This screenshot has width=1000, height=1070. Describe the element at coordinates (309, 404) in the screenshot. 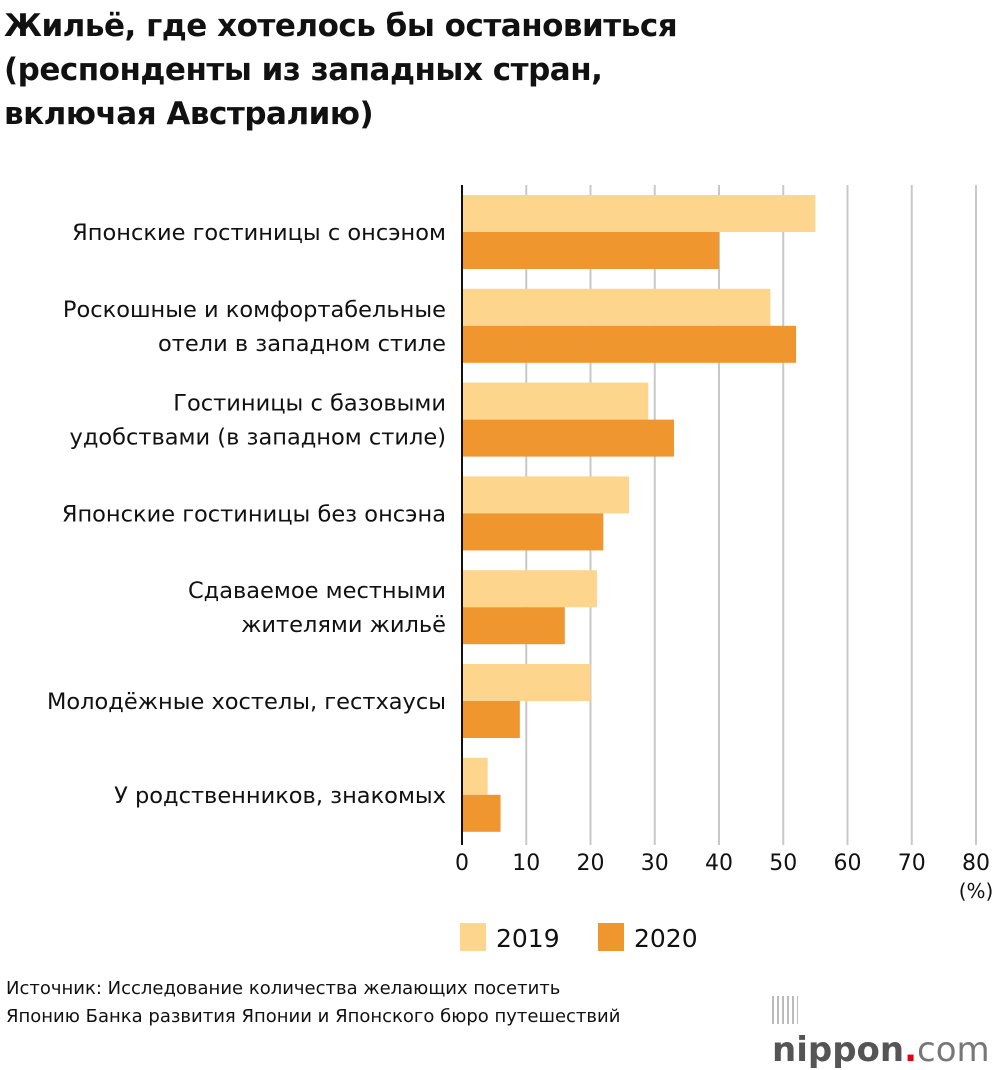

I see `category-label: Гостиницы с базовыми` at that location.